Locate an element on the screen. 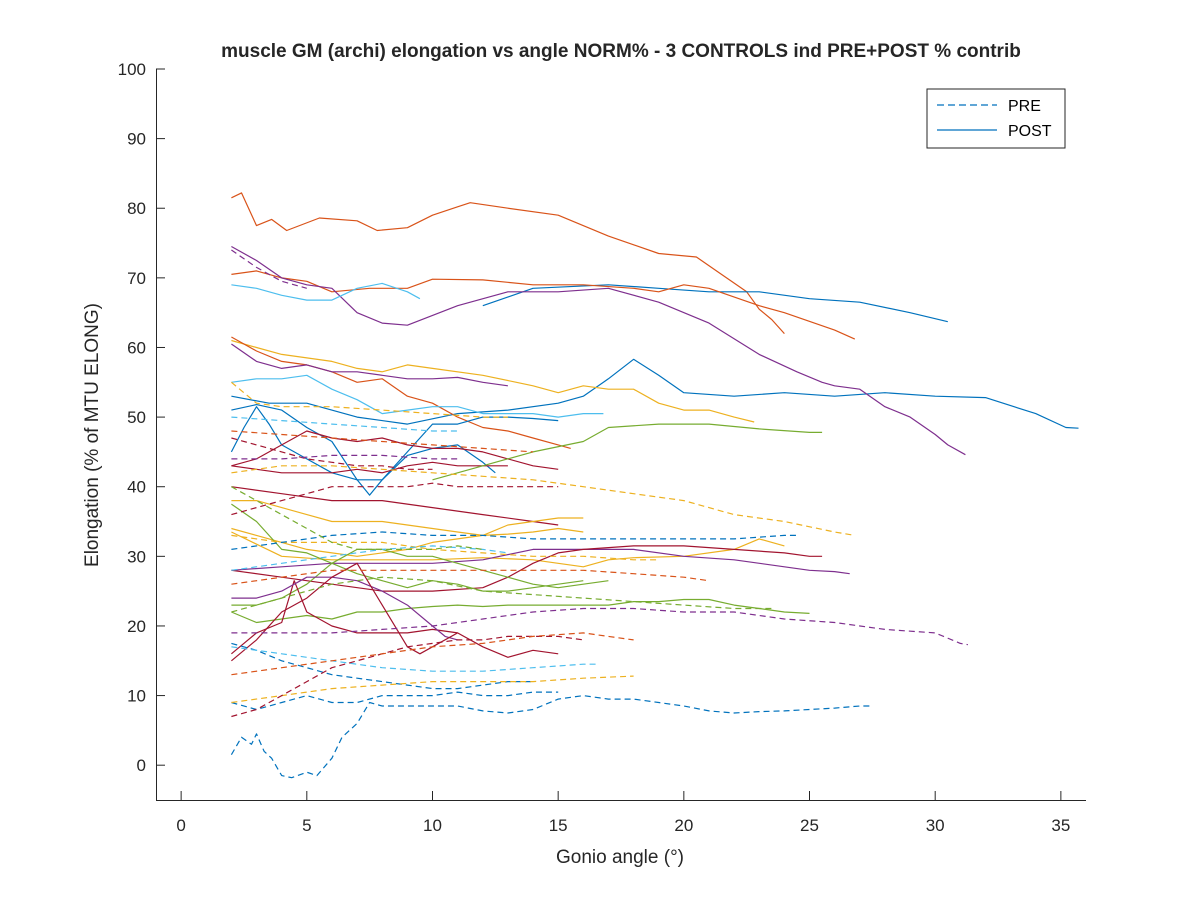  x-tick-label: 20 is located at coordinates (683, 825).